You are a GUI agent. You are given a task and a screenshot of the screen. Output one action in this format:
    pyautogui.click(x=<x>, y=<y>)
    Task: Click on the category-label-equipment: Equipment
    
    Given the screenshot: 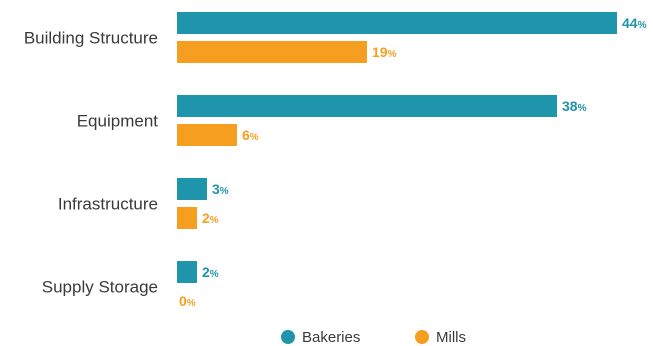 What is the action you would take?
    pyautogui.click(x=118, y=121)
    